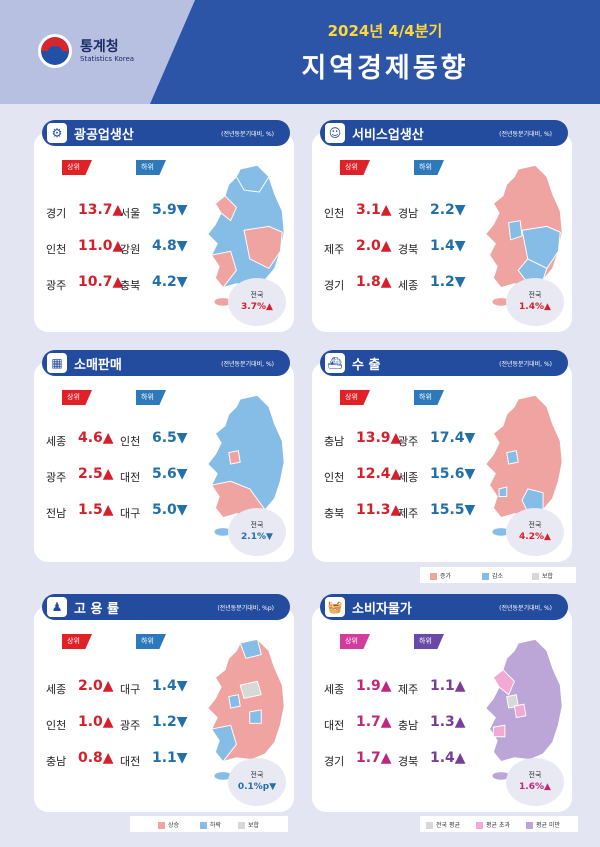 The image size is (600, 847). I want to click on ship-icon: ⛴, so click(335, 363).